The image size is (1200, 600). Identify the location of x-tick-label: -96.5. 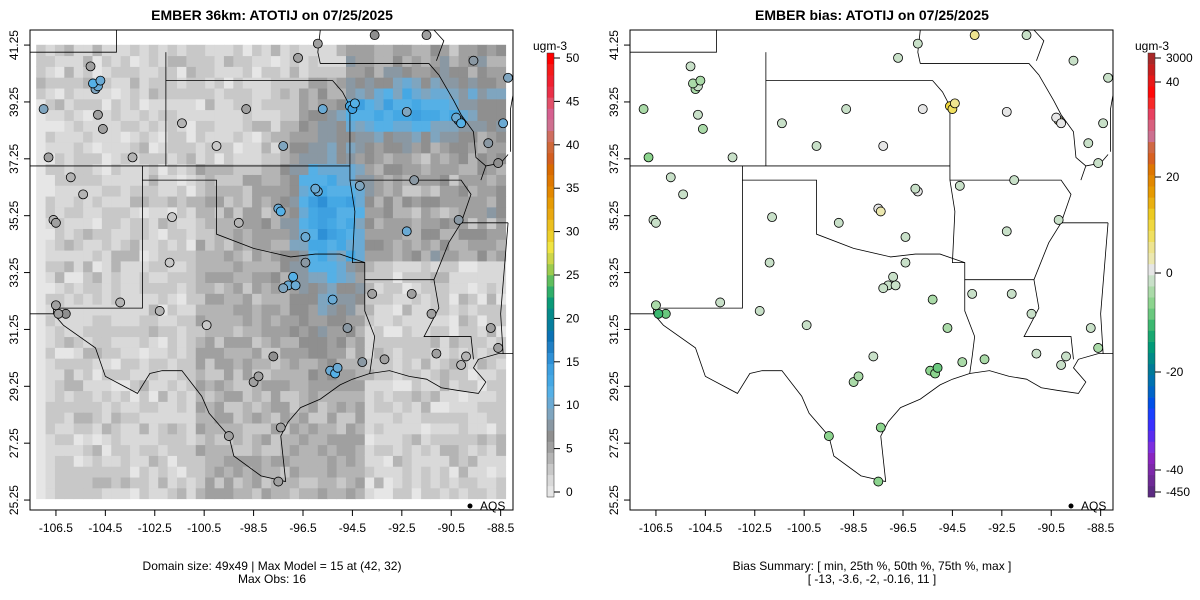
(903, 528).